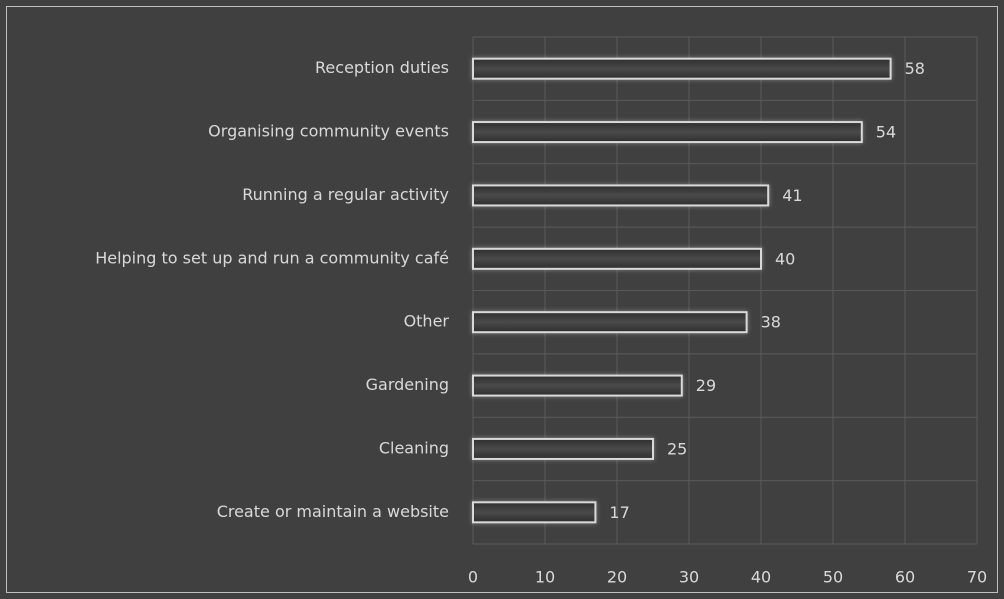  I want to click on data-label: 41, so click(792, 195).